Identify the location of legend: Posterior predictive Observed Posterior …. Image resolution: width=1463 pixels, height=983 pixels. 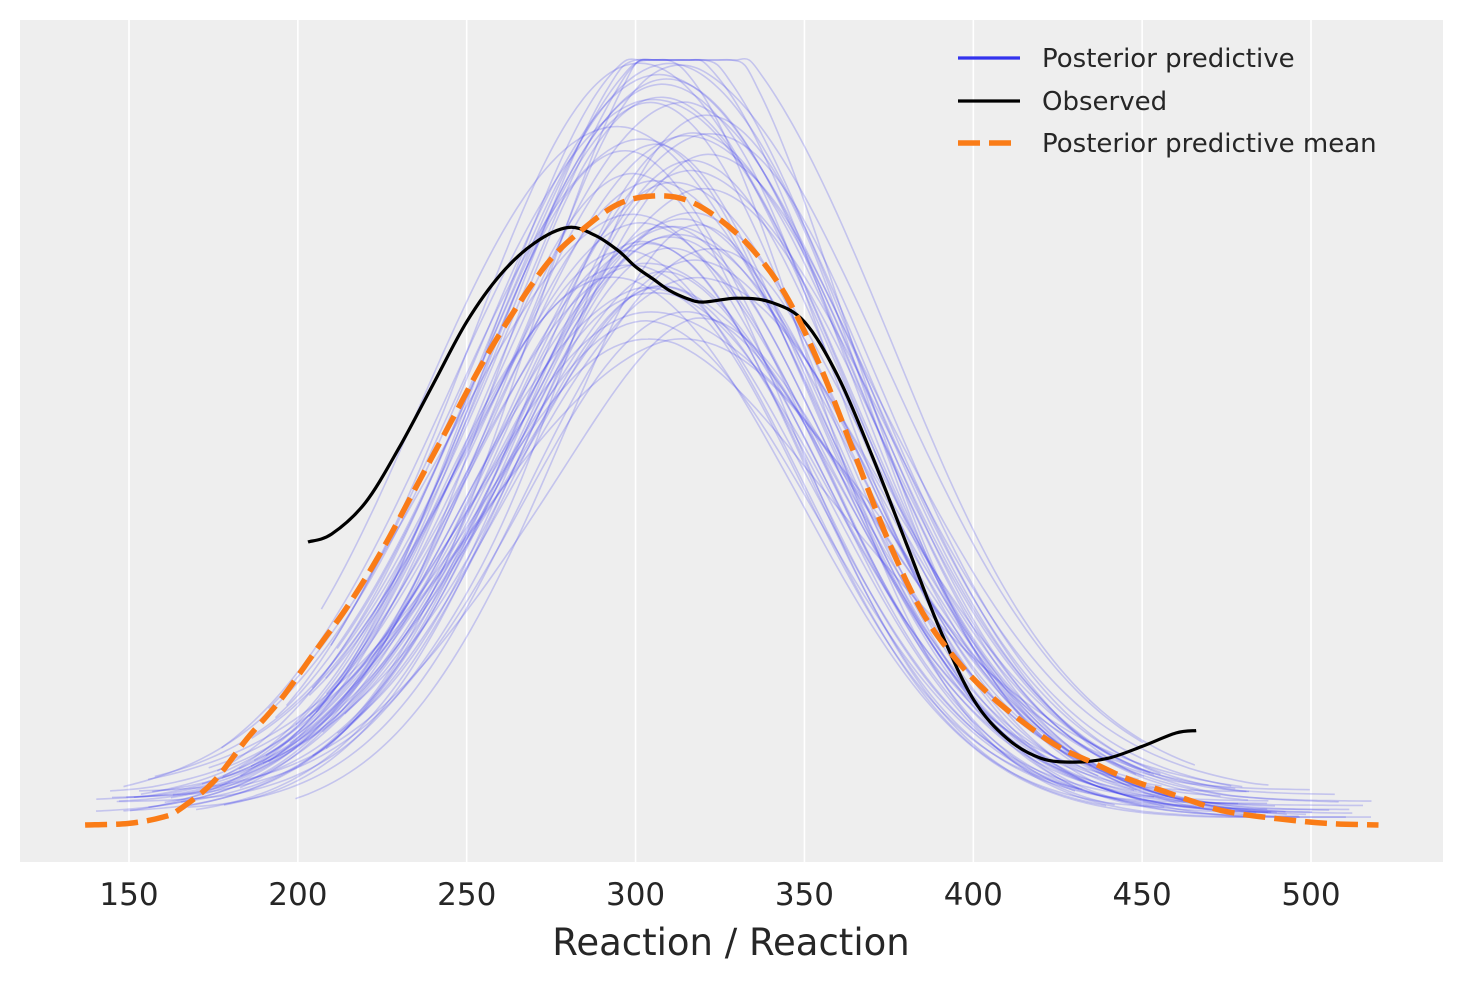
(1167, 101).